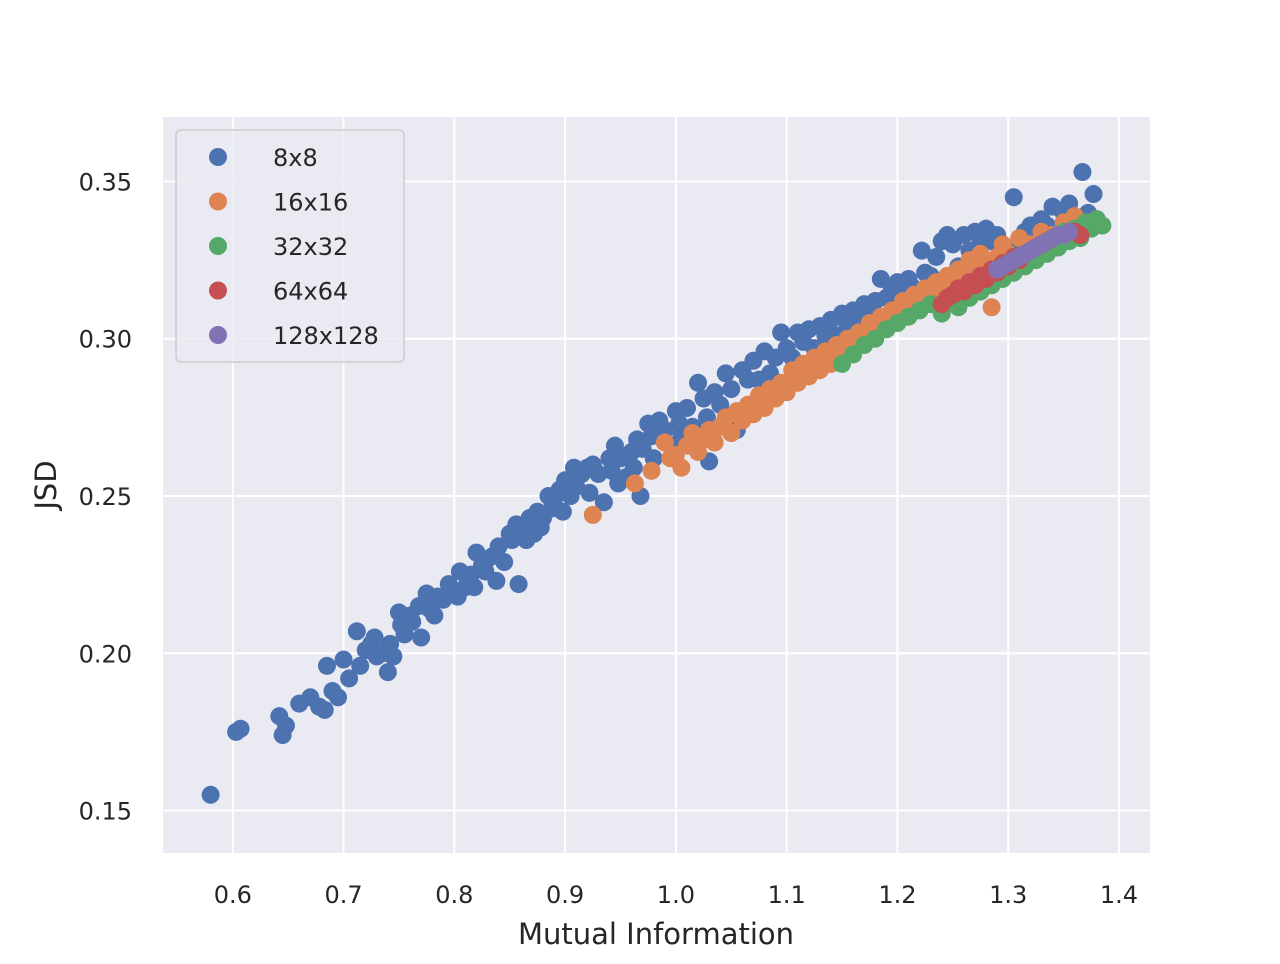  Describe the element at coordinates (218, 157) in the screenshot. I see `legend-marker-8x8` at that location.